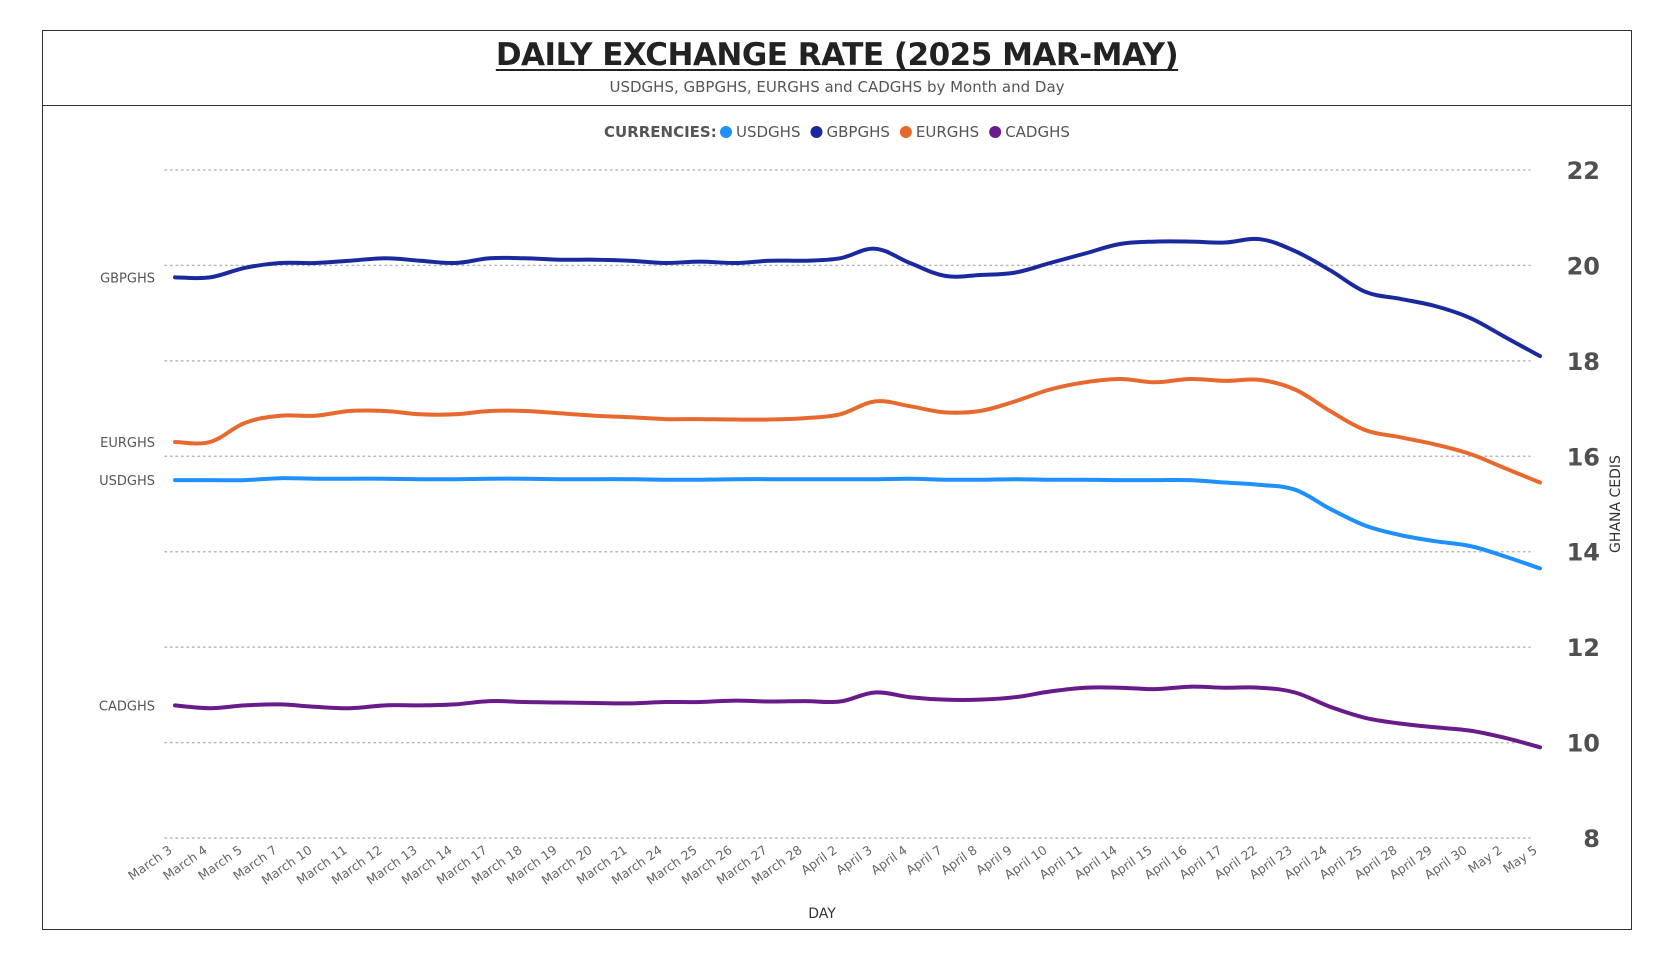 Image resolution: width=1653 pixels, height=955 pixels. What do you see at coordinates (1616, 504) in the screenshot?
I see `y-axis-title: GHANA CEDIS` at bounding box center [1616, 504].